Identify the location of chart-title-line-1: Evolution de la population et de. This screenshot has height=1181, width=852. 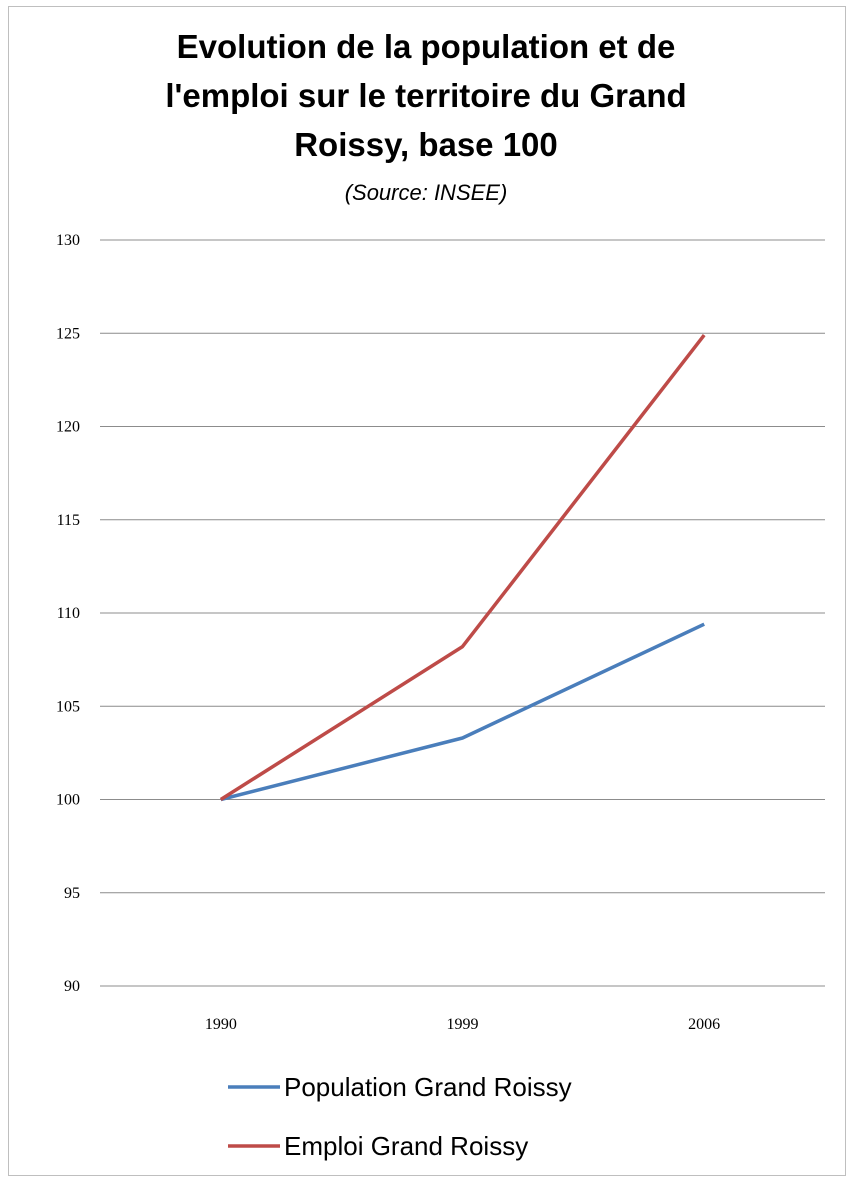
(426, 46).